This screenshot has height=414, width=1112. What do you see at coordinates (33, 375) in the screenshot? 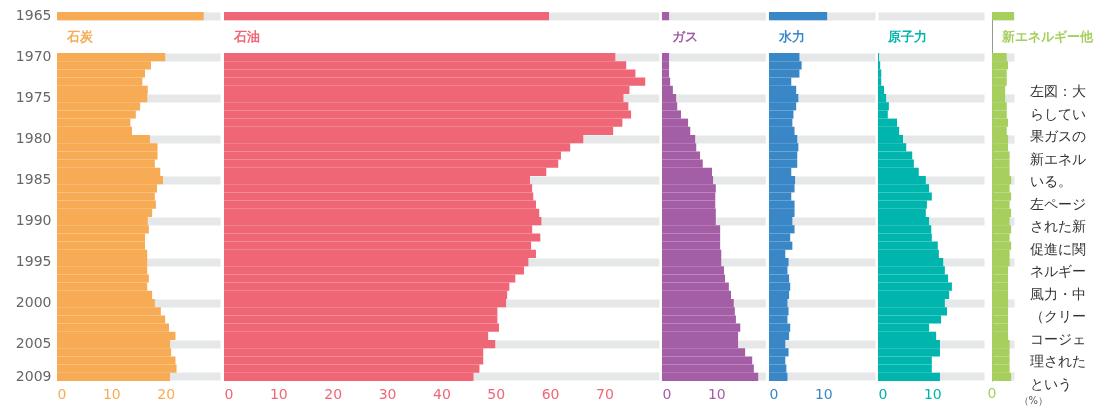
I see `y-tick-label: 2009` at bounding box center [33, 375].